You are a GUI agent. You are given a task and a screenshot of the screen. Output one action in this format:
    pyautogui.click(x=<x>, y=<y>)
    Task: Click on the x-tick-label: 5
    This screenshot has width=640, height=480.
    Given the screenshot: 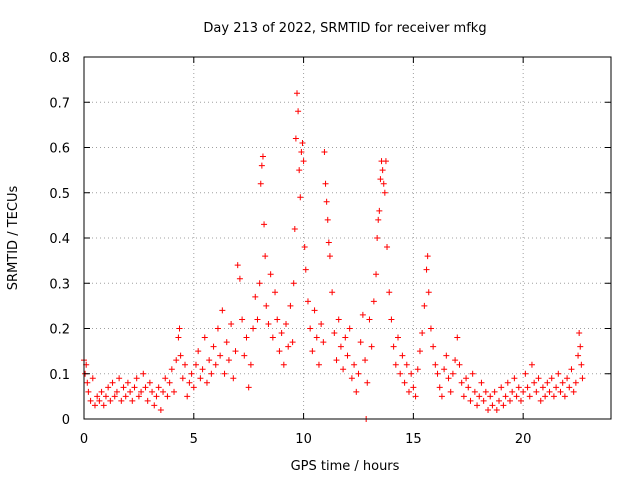 What is the action you would take?
    pyautogui.click(x=194, y=439)
    